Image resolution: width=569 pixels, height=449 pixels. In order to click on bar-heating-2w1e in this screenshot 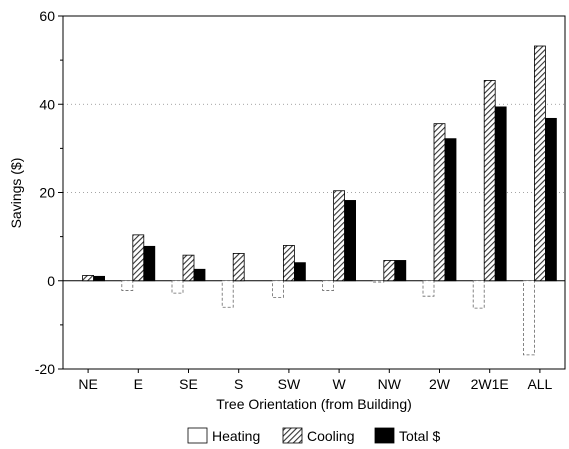, I will do `click(478, 294)`.